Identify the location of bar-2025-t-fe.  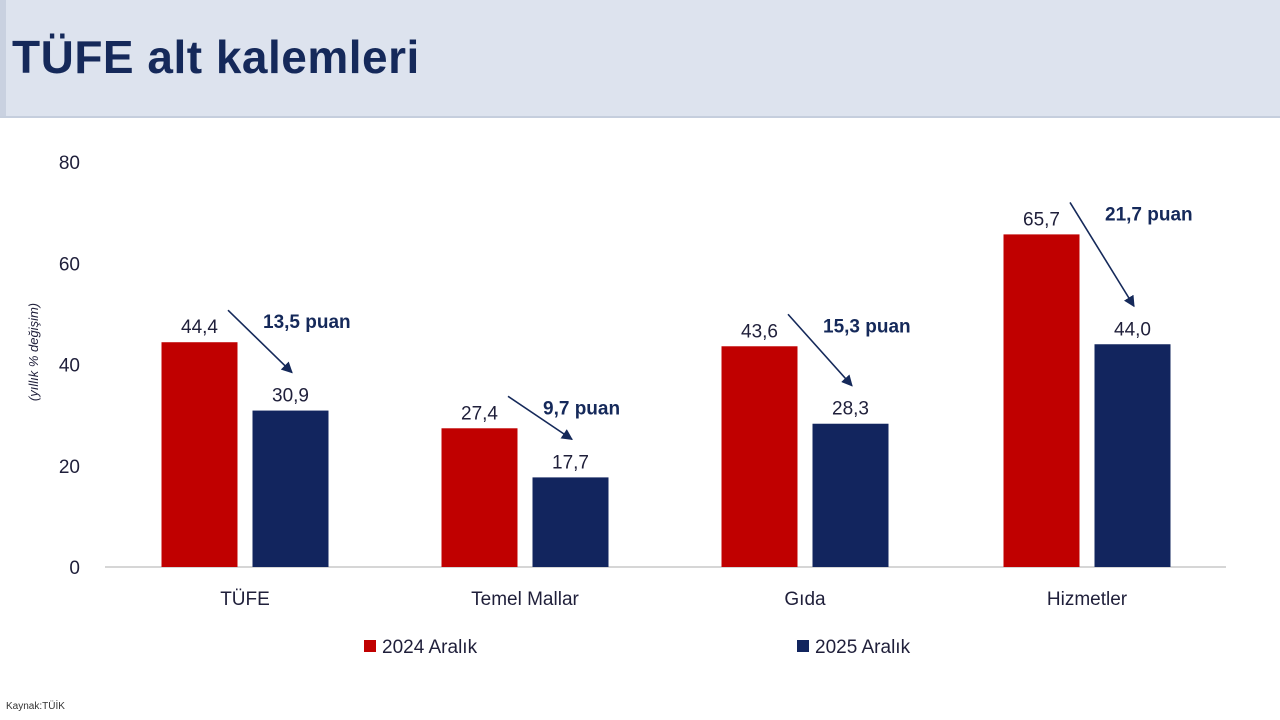
(290, 488).